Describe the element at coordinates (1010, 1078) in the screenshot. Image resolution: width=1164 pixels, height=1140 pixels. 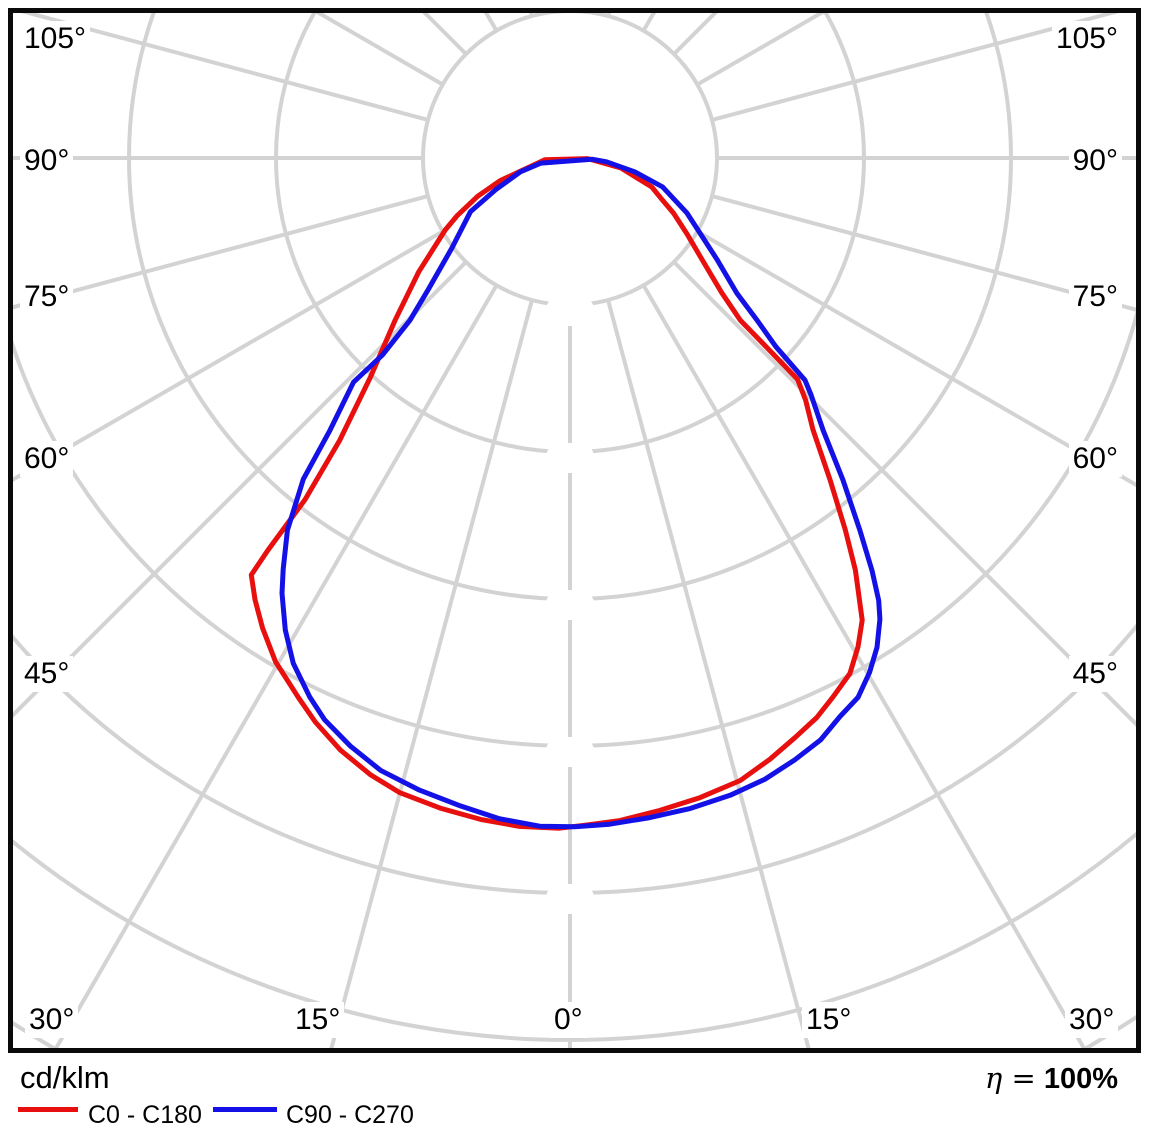
I see `eta-symbol: η =` at that location.